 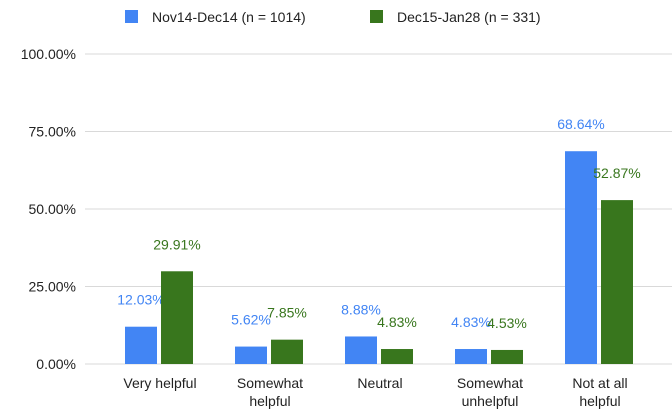 I want to click on data-label: 4.53%, so click(x=507, y=323).